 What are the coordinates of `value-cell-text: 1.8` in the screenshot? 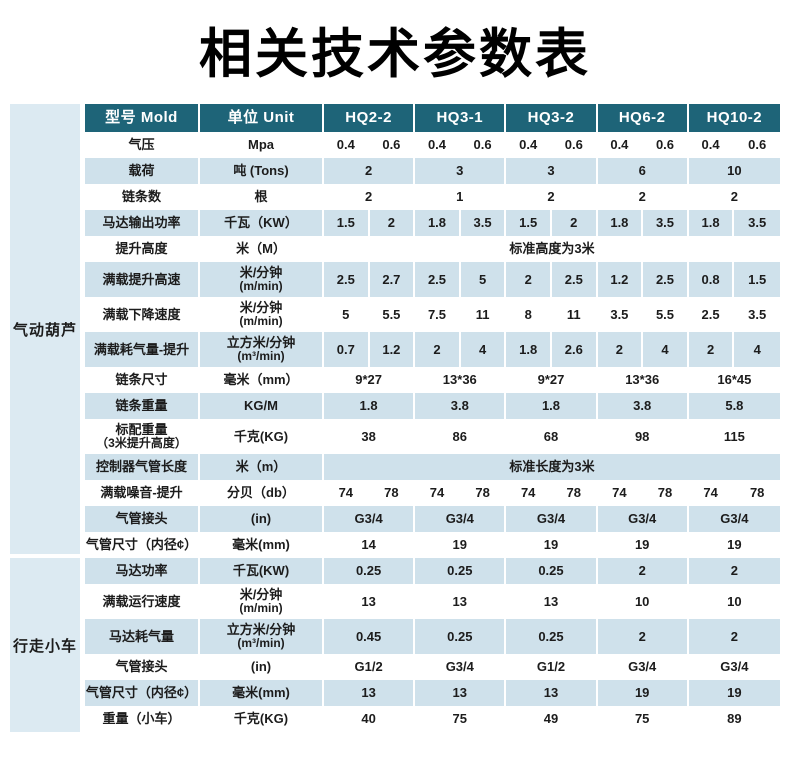 It's located at (368, 406).